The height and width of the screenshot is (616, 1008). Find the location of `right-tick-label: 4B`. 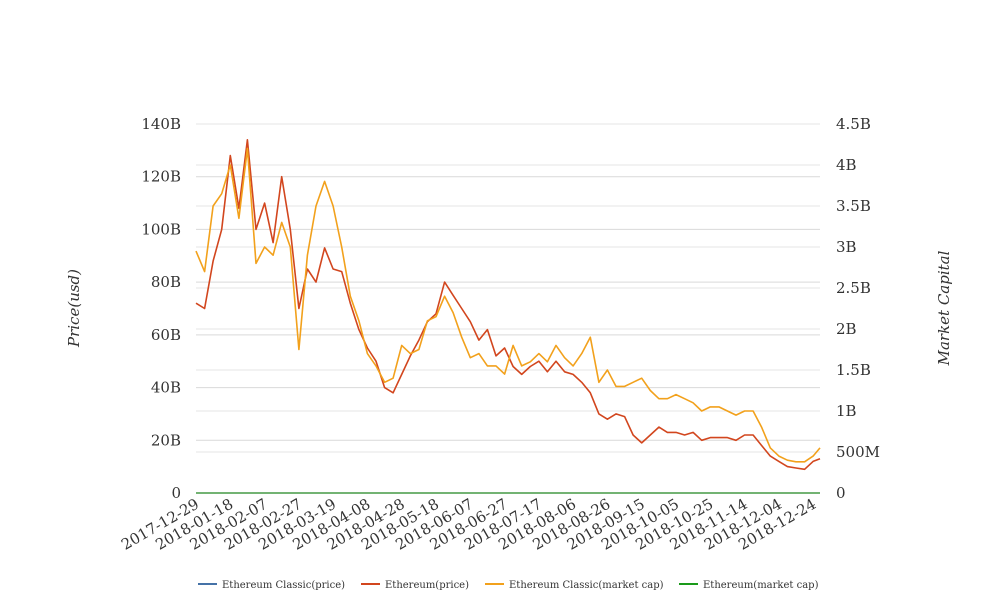

right-tick-label: 4B is located at coordinates (846, 165).